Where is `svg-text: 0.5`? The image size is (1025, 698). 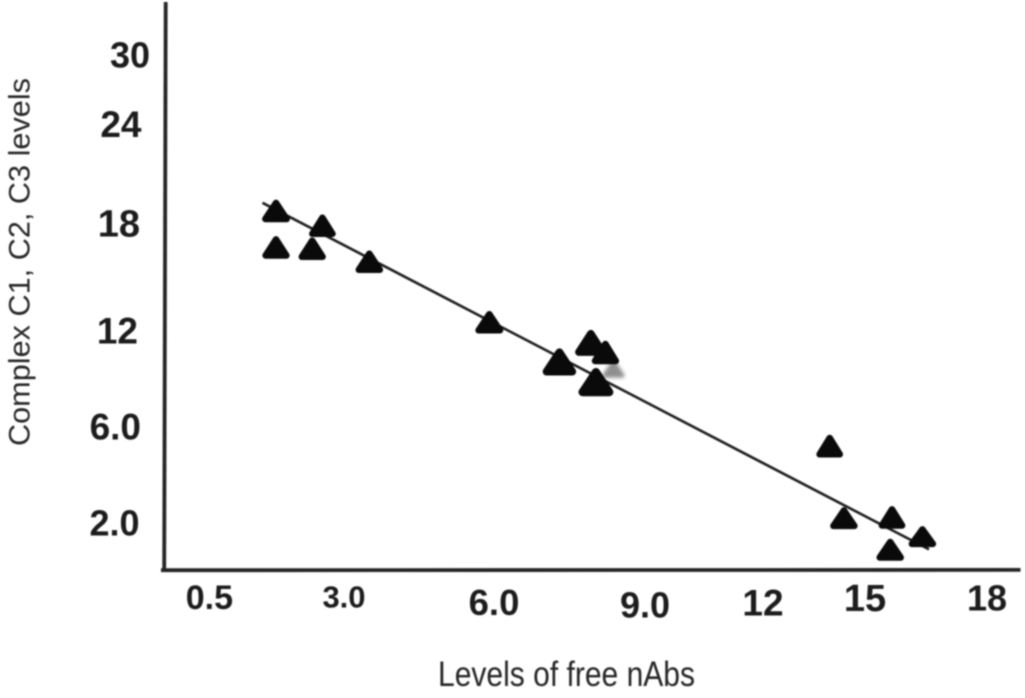 svg-text: 0.5 is located at coordinates (209, 598).